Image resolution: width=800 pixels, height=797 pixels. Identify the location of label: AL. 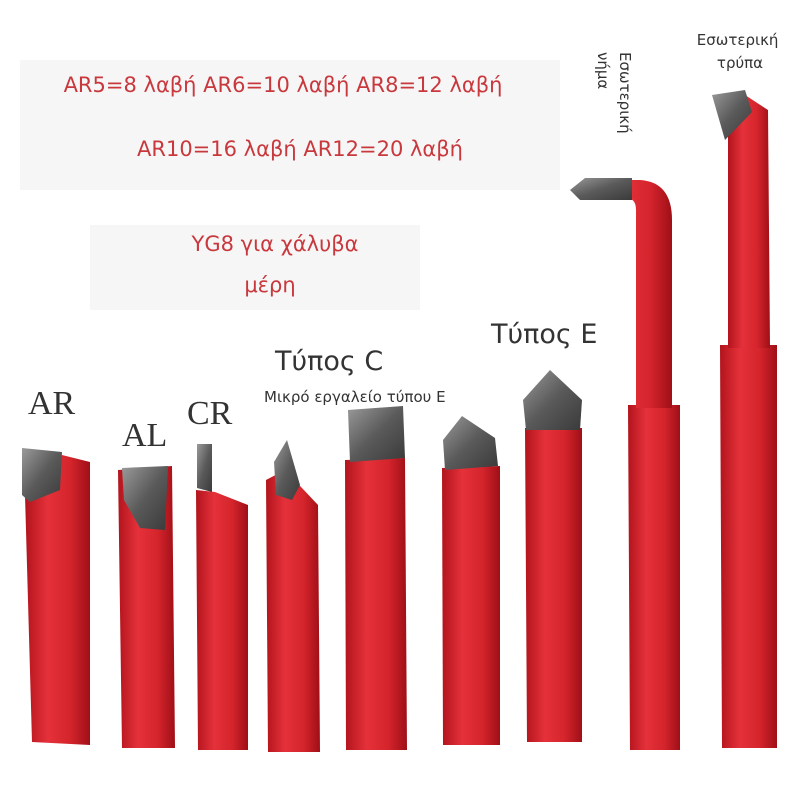
(144, 435).